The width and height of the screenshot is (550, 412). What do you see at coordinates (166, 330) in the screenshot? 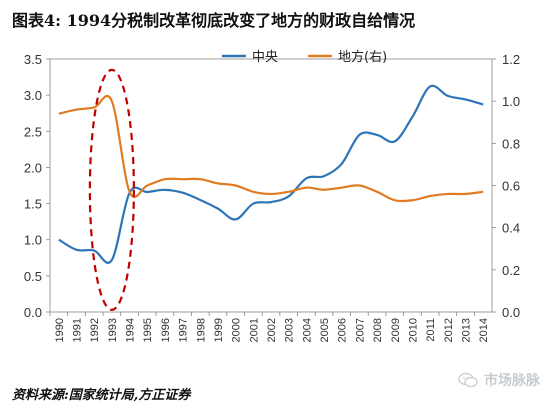
I see `x-tick-label: 1996` at bounding box center [166, 330].